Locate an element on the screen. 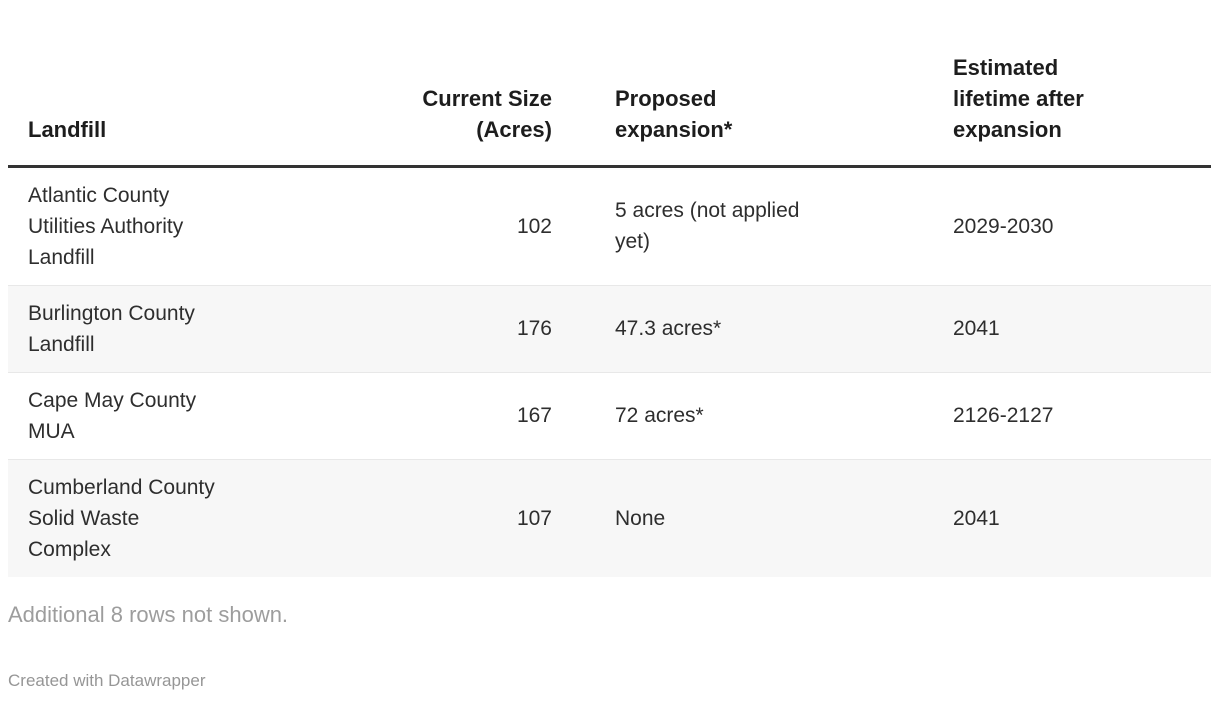 The height and width of the screenshot is (706, 1220). cell-current-size: 107 is located at coordinates (467, 517).